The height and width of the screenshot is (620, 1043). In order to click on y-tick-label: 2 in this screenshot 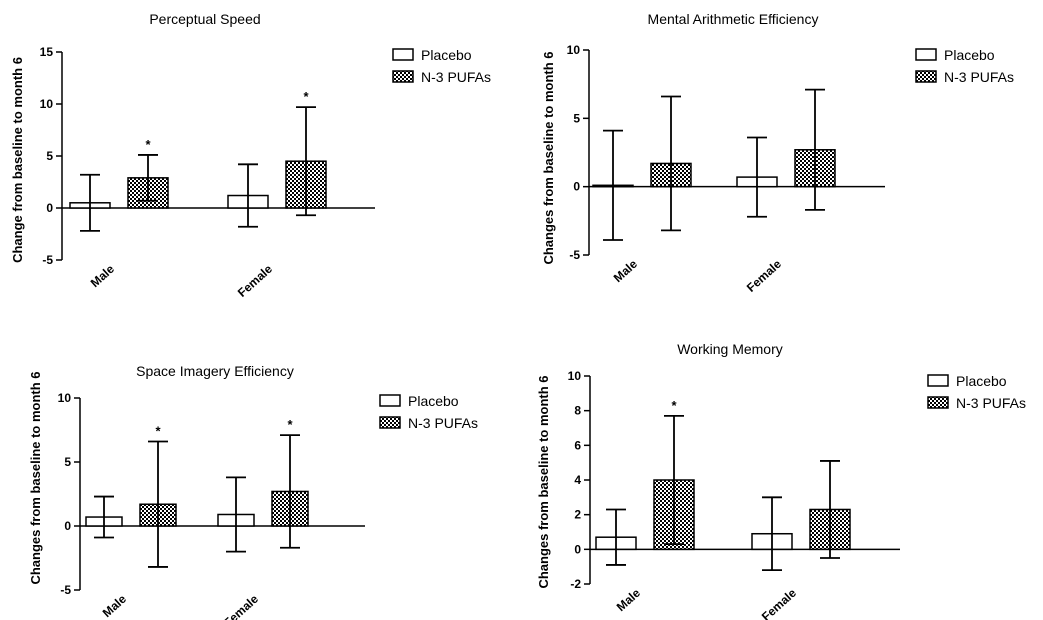, I will do `click(577, 515)`.